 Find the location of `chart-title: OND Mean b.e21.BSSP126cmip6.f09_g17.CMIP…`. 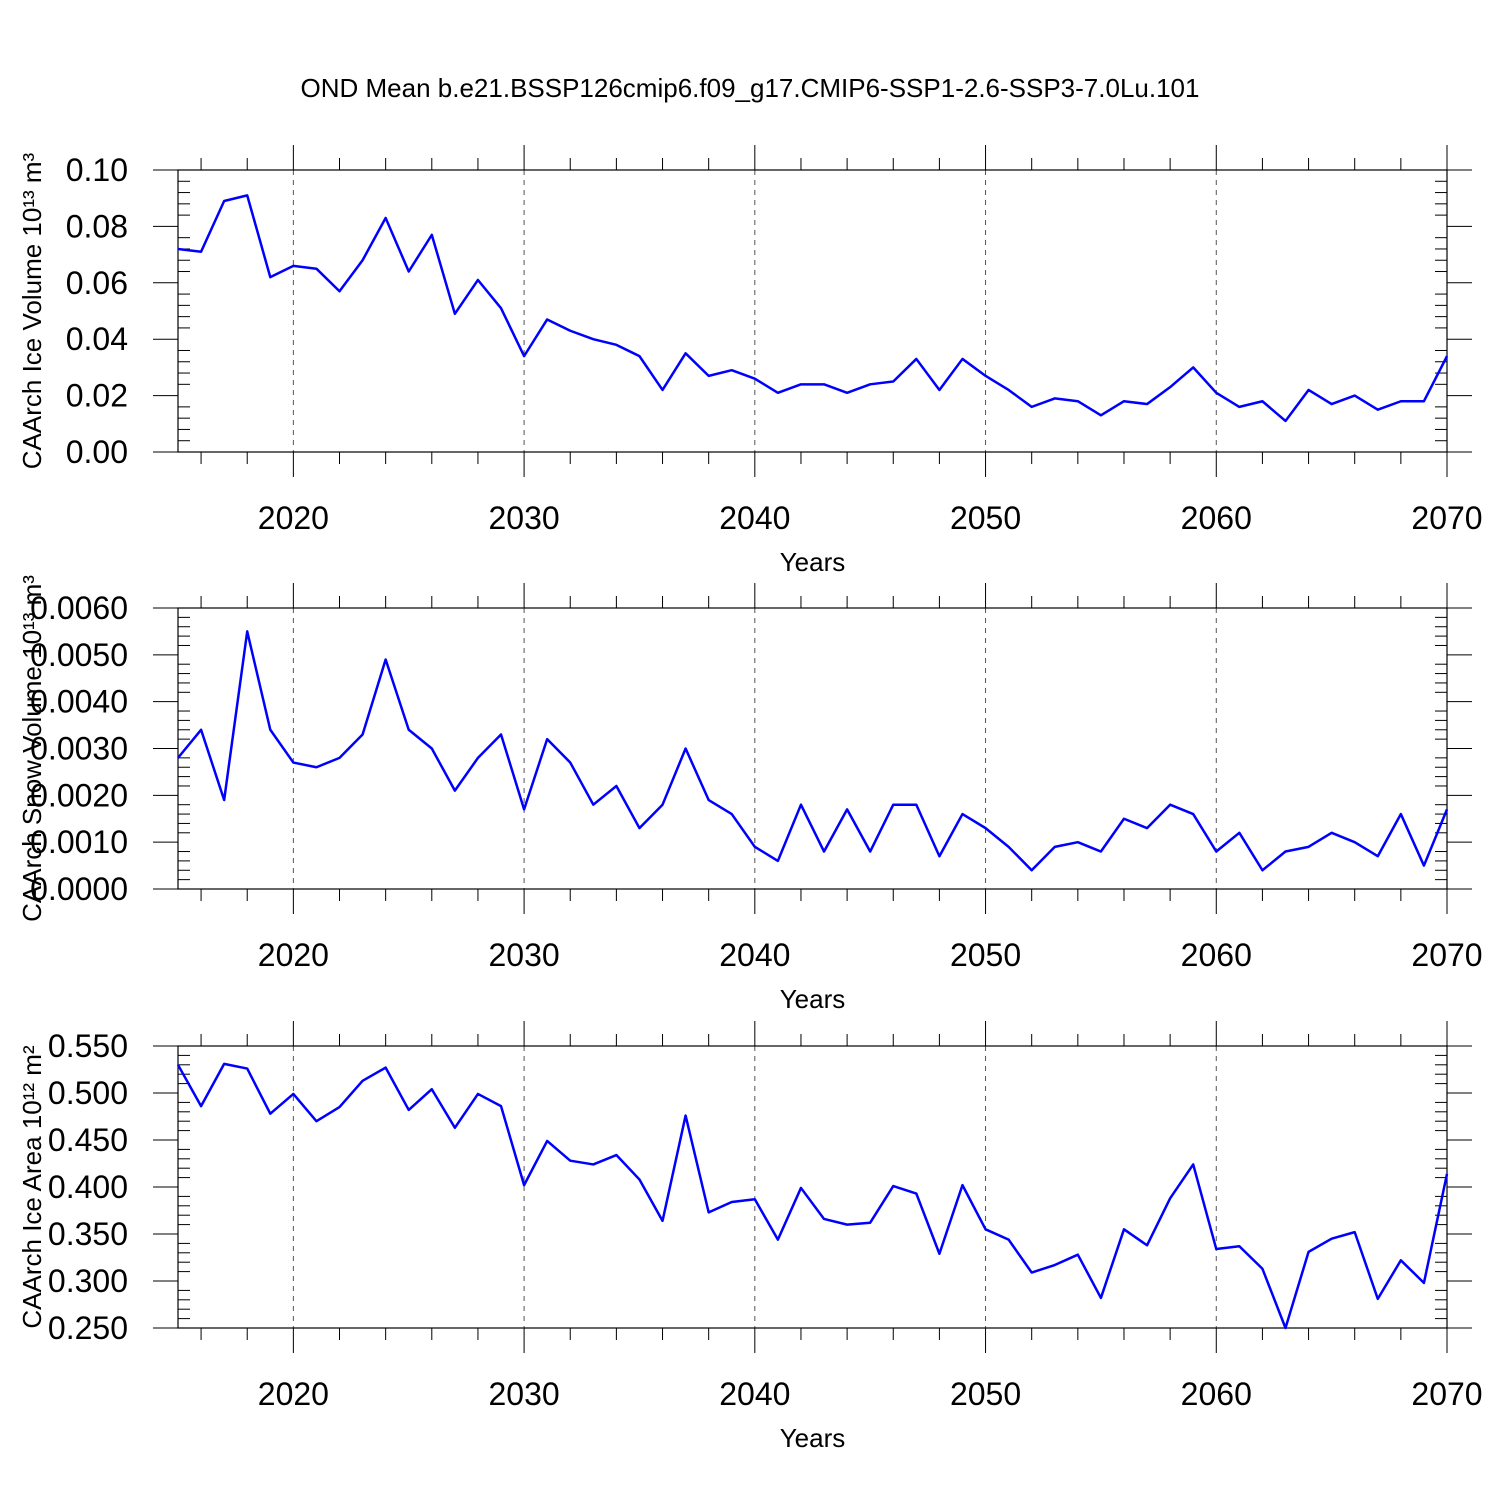

chart-title: OND Mean b.e21.BSSP126cmip6.f09_g17.CMIP… is located at coordinates (750, 88).